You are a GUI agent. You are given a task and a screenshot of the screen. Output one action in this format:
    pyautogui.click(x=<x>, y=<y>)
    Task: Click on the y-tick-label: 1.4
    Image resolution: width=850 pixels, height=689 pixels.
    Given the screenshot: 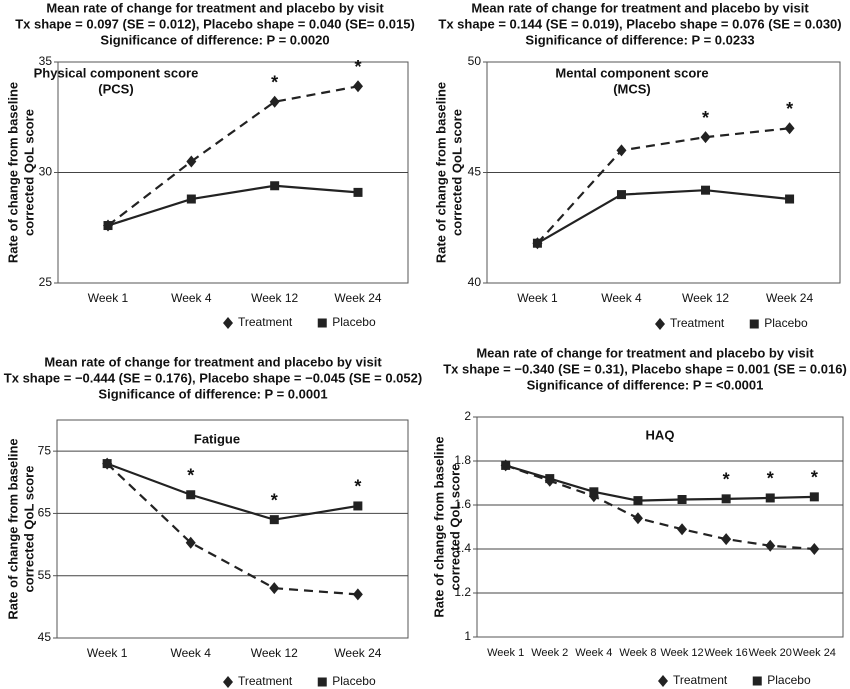 What is the action you would take?
    pyautogui.click(x=462, y=548)
    